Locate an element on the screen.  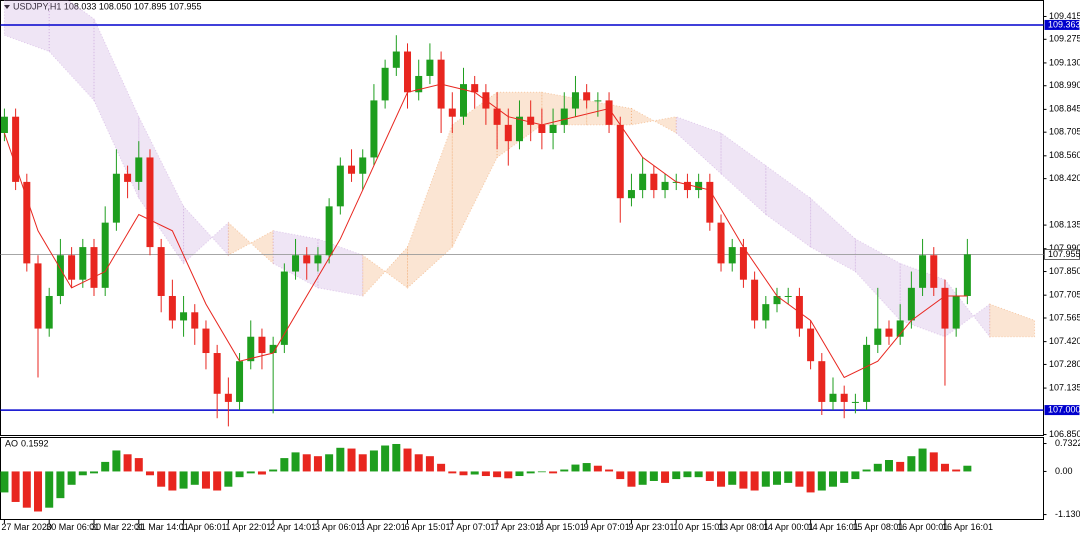
oscillator-title: AO is located at coordinates (11, 443).